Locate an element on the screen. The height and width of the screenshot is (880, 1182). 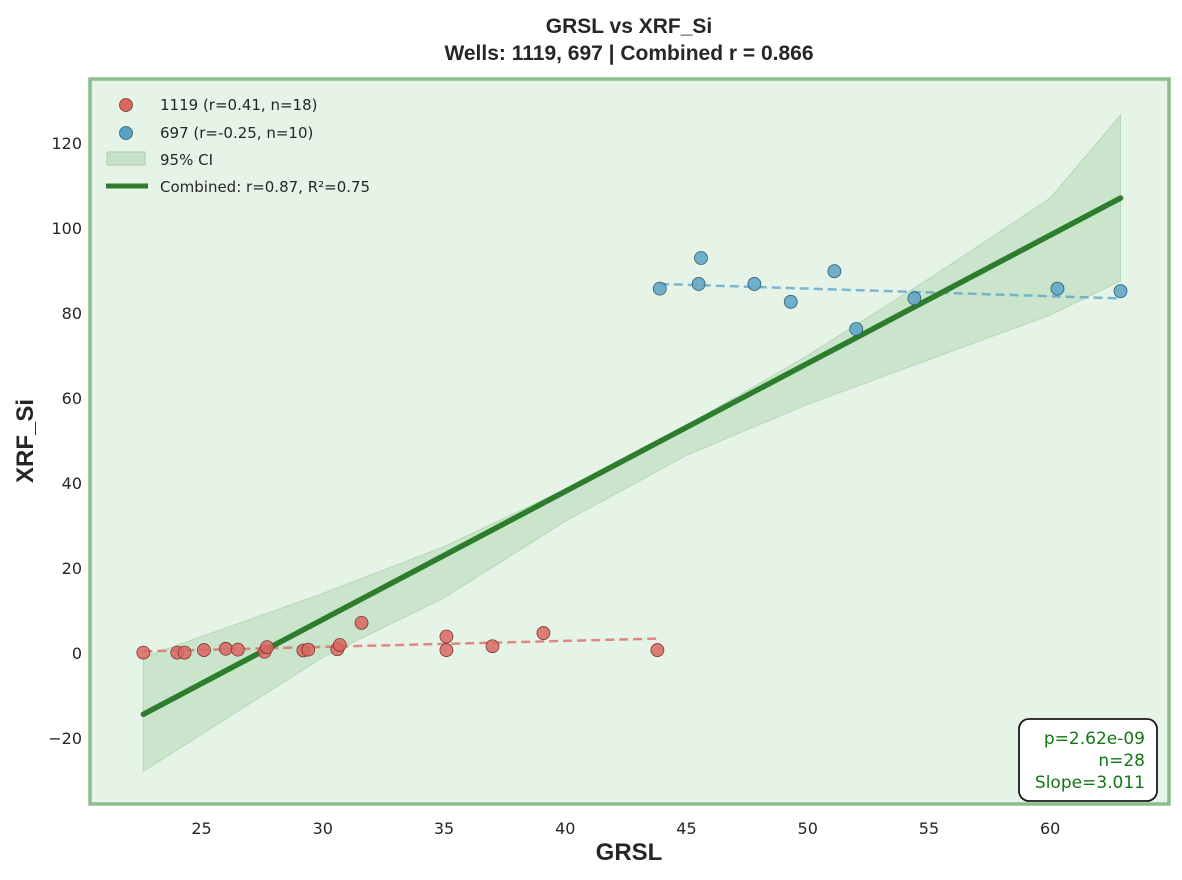
legend-ci-swatch is located at coordinates (126, 158).